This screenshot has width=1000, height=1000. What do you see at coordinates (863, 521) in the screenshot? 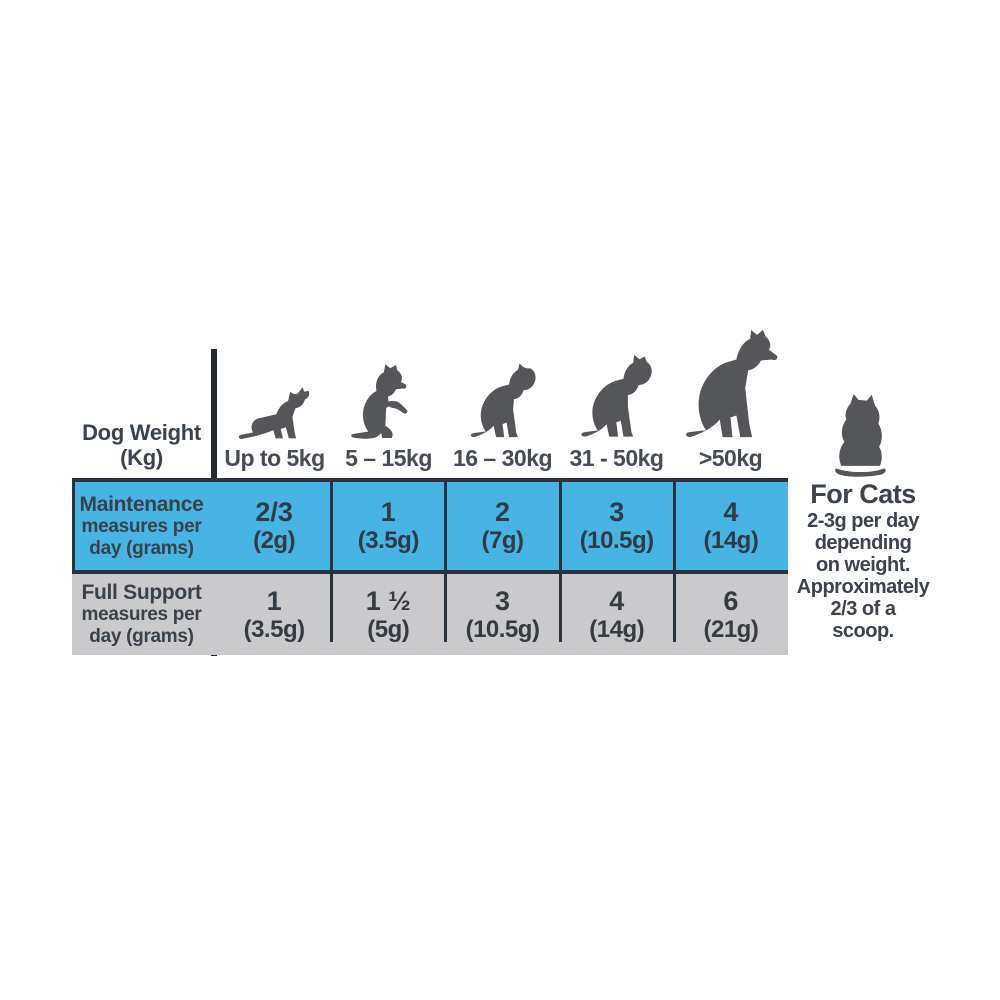
I see `for-cats-line: 2-3g per day` at bounding box center [863, 521].